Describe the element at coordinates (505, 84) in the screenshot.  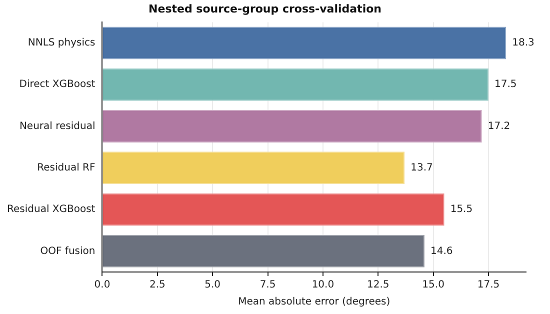
I see `data-label: 17.5` at that location.